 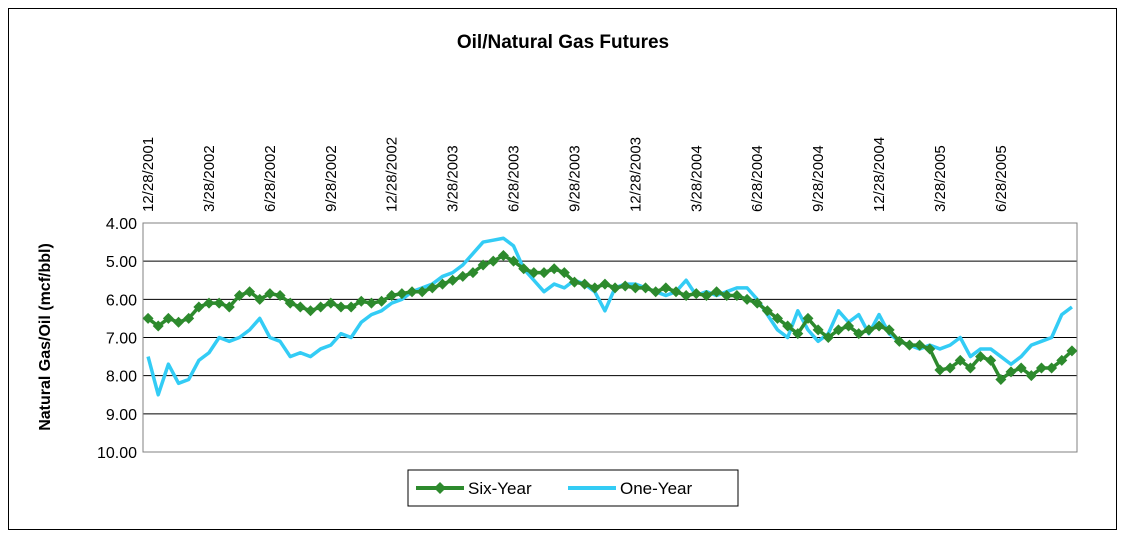 What do you see at coordinates (563, 42) in the screenshot?
I see `chart-title: Oil/Natural Gas Futures` at bounding box center [563, 42].